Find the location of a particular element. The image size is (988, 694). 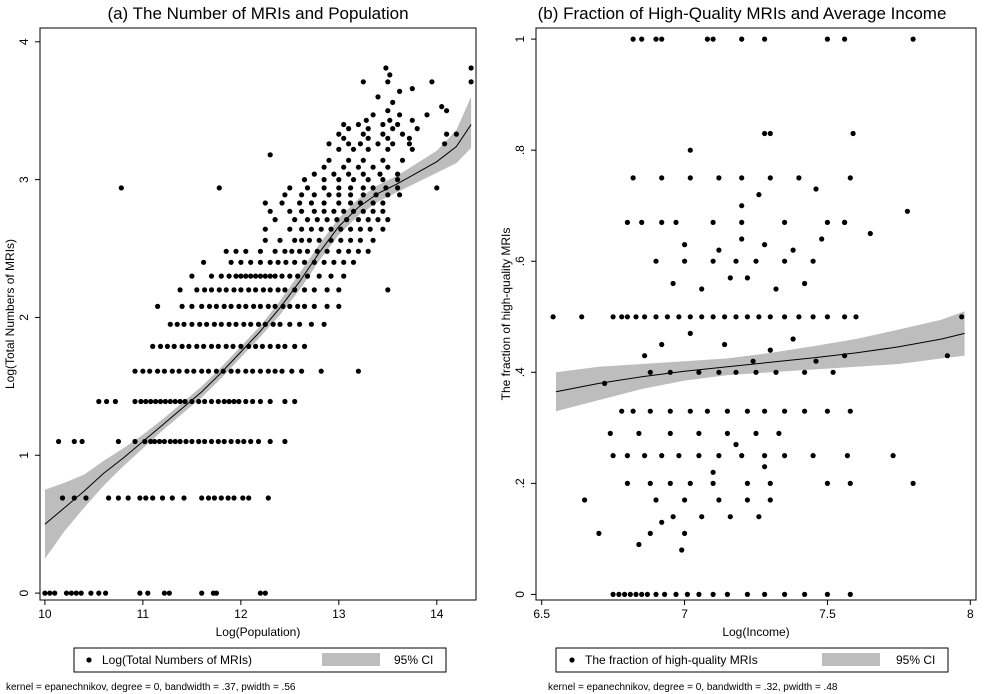

panel-b-ci-band is located at coordinates (760, 361).